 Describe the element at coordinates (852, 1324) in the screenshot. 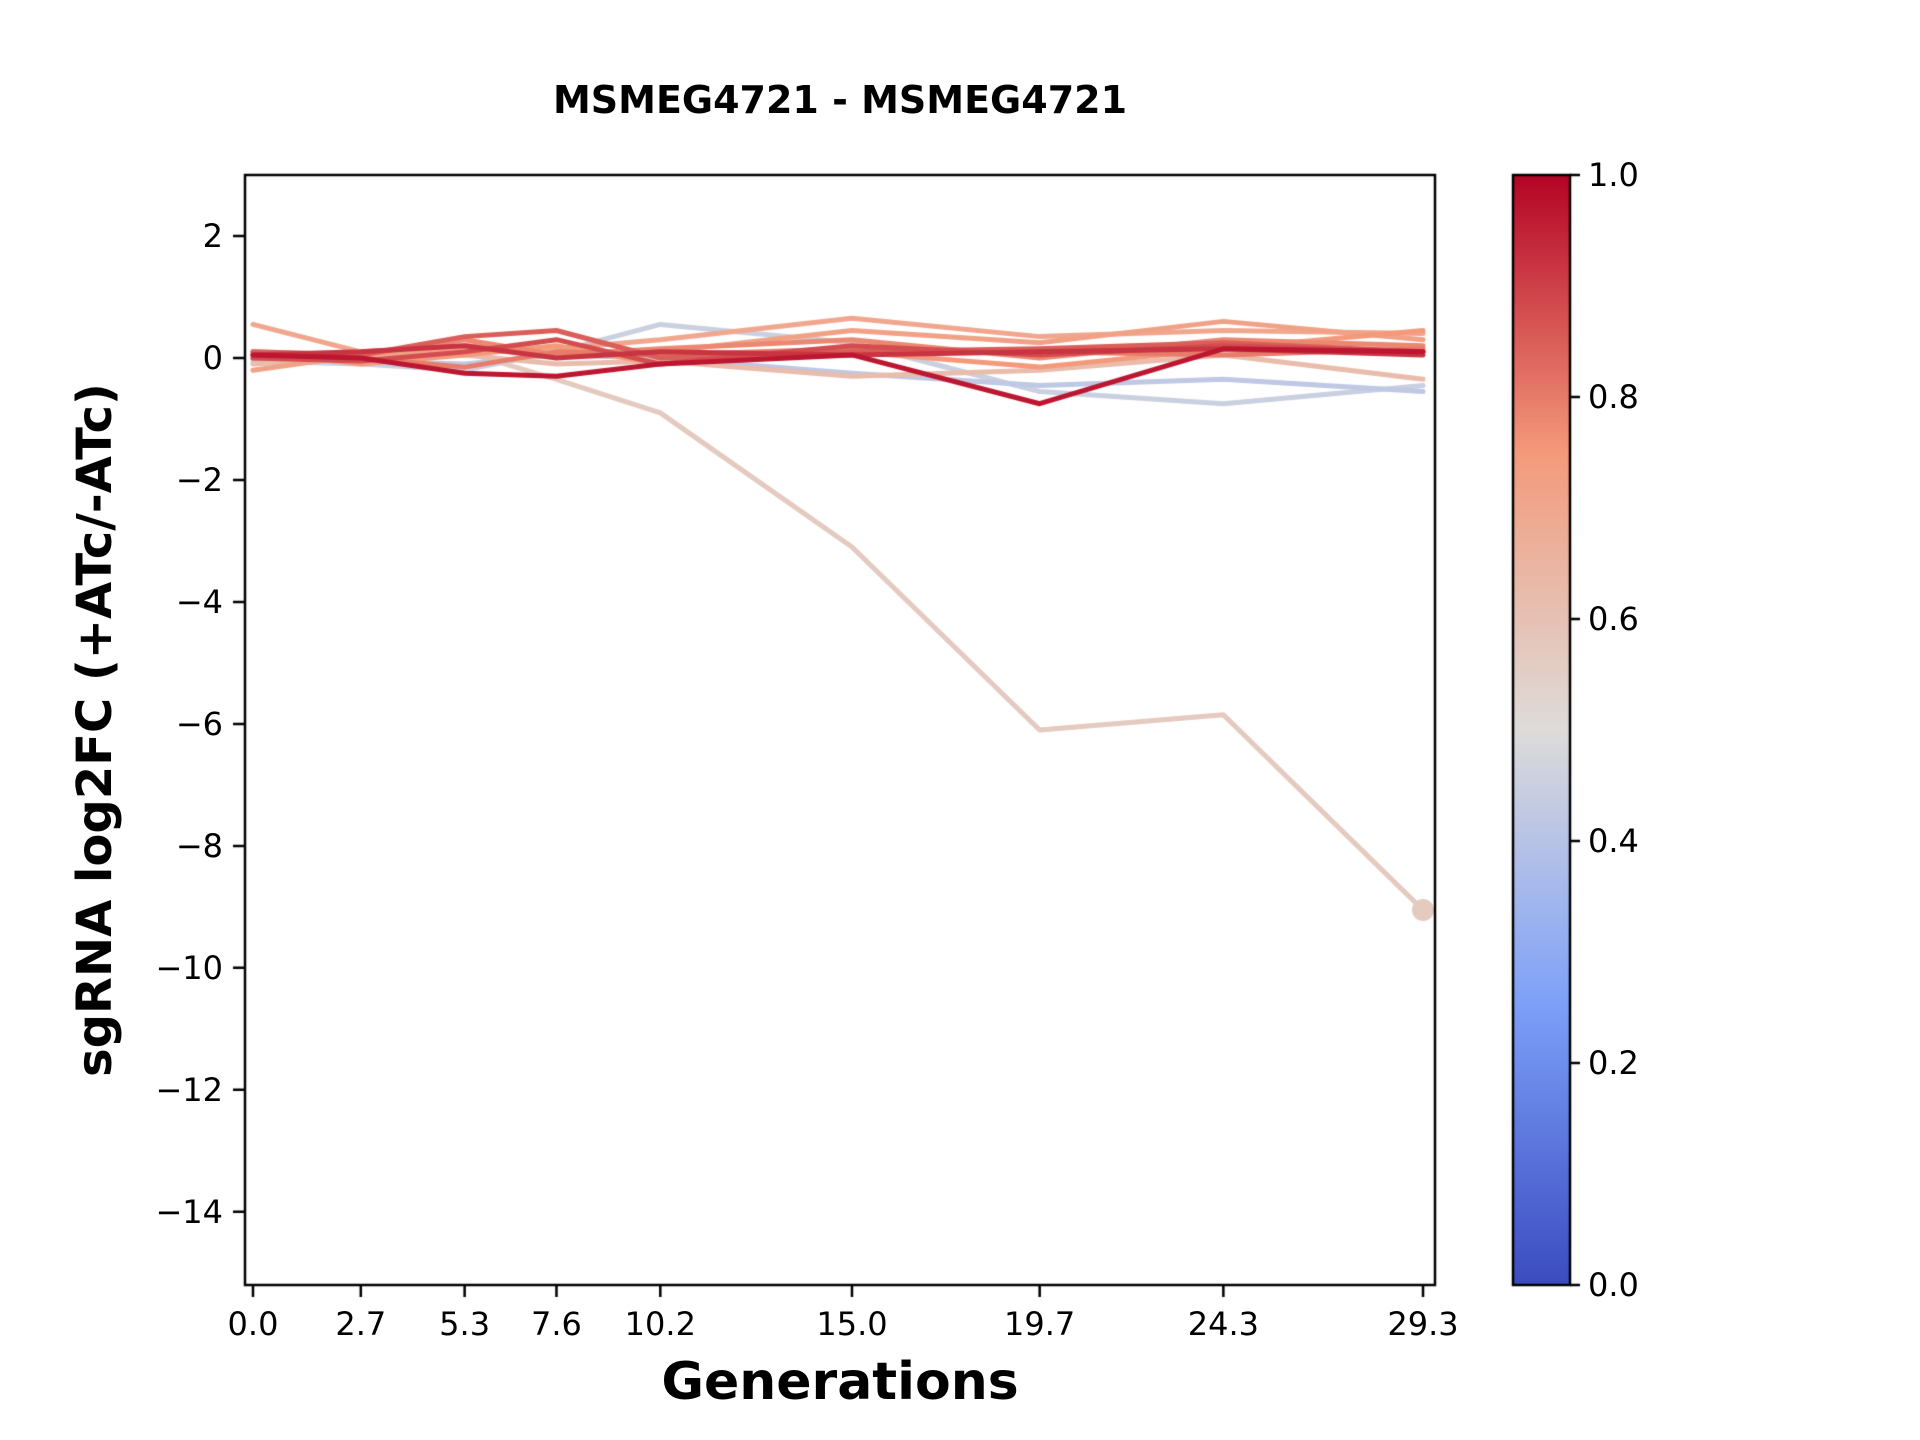

I see `x-tick-label: 15.0` at that location.